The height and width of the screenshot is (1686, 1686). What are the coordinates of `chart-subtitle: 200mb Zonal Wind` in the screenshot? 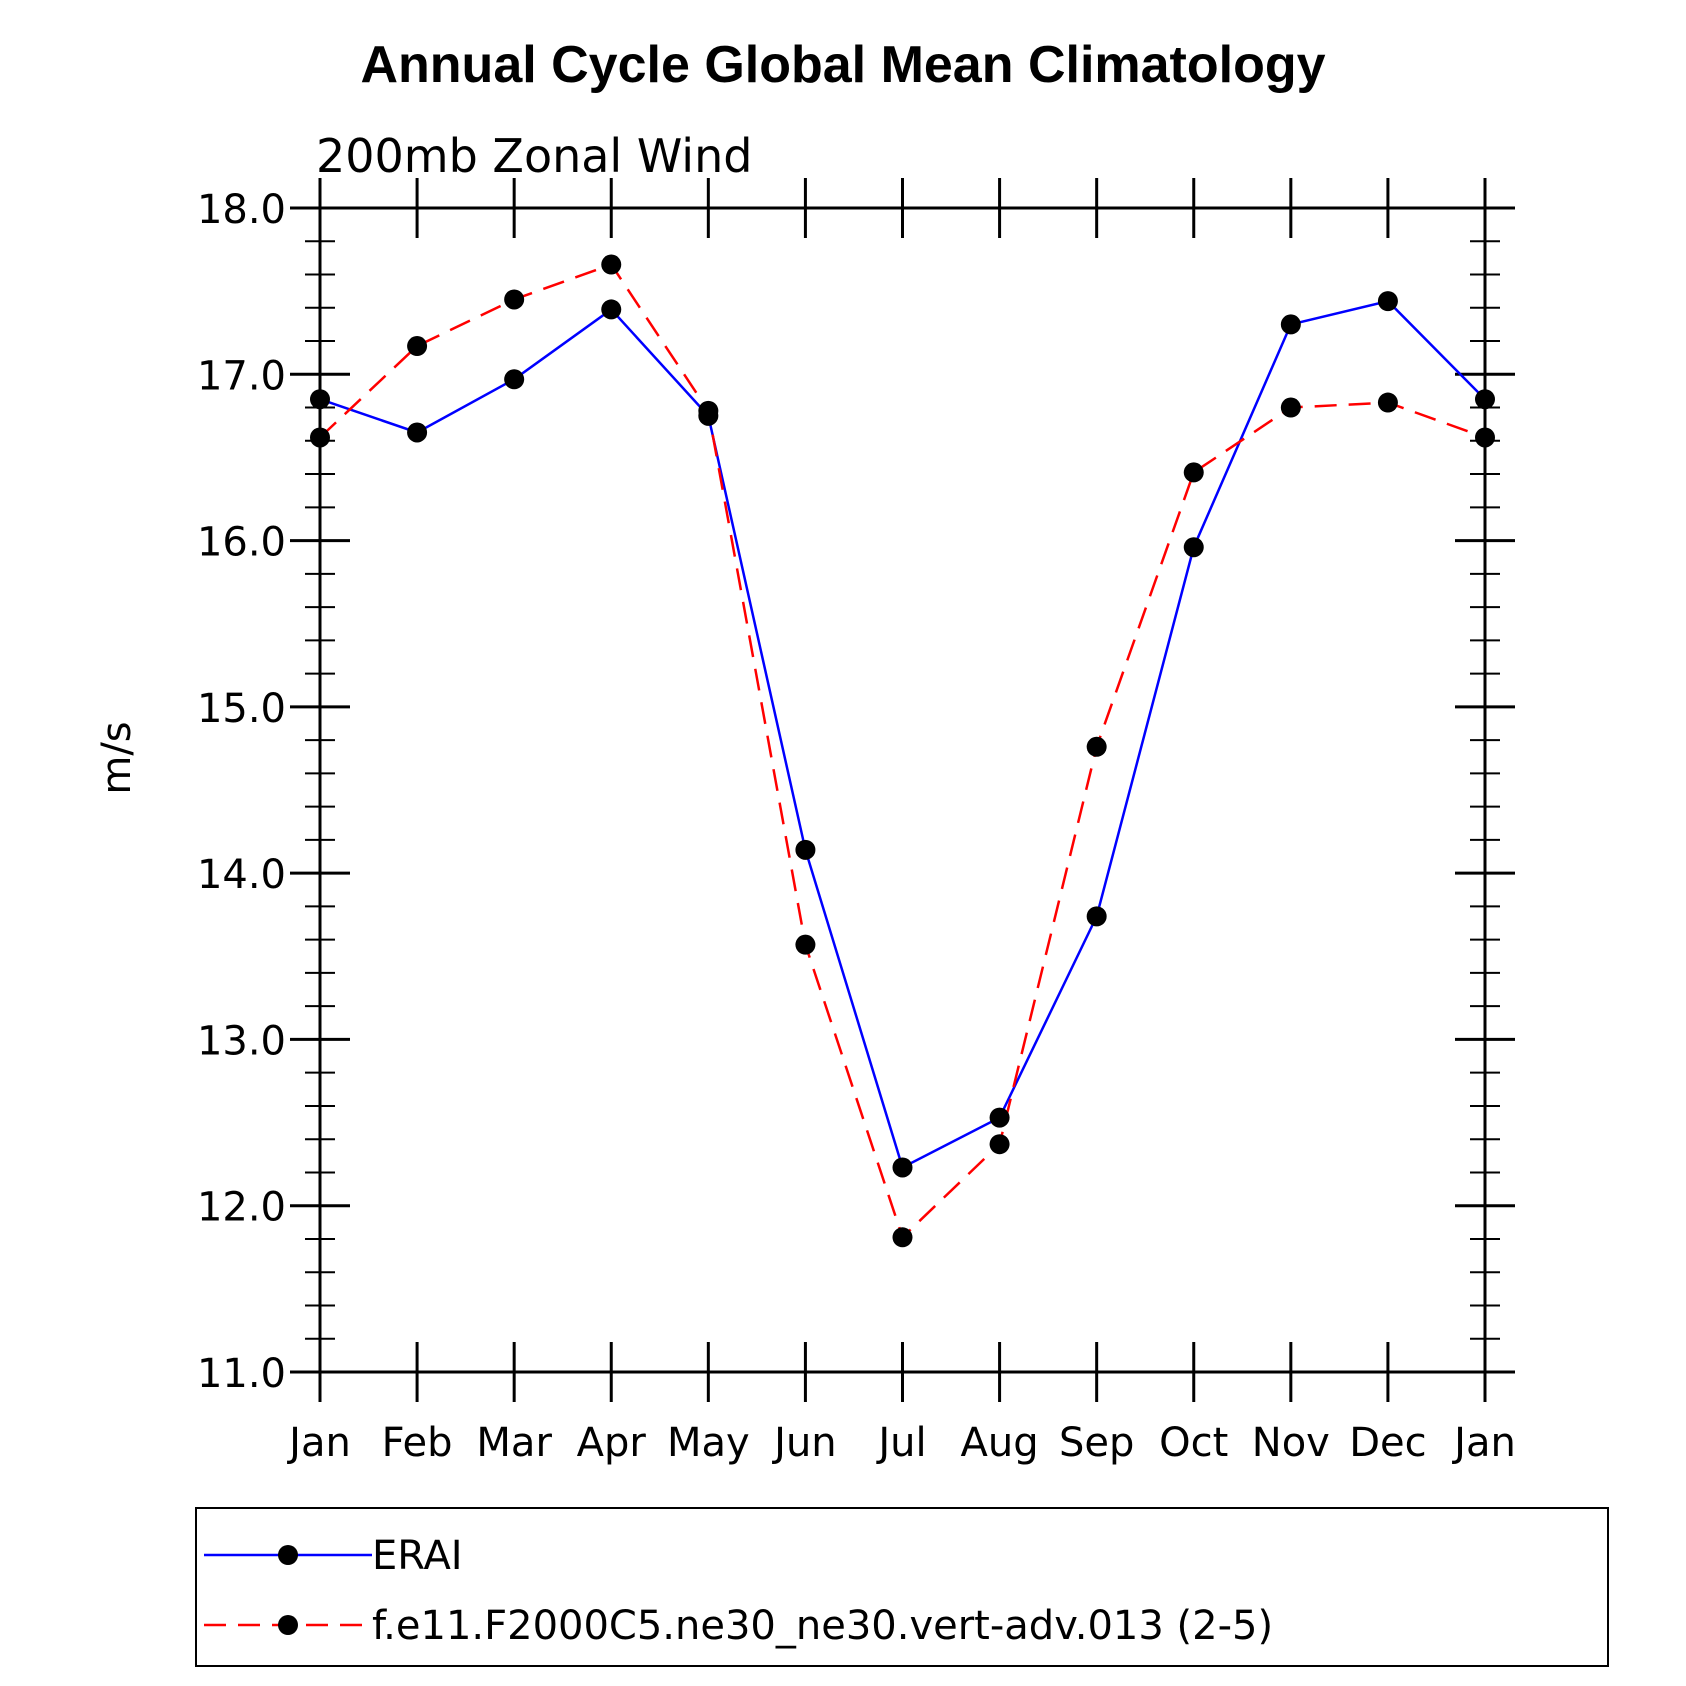 It's located at (534, 156).